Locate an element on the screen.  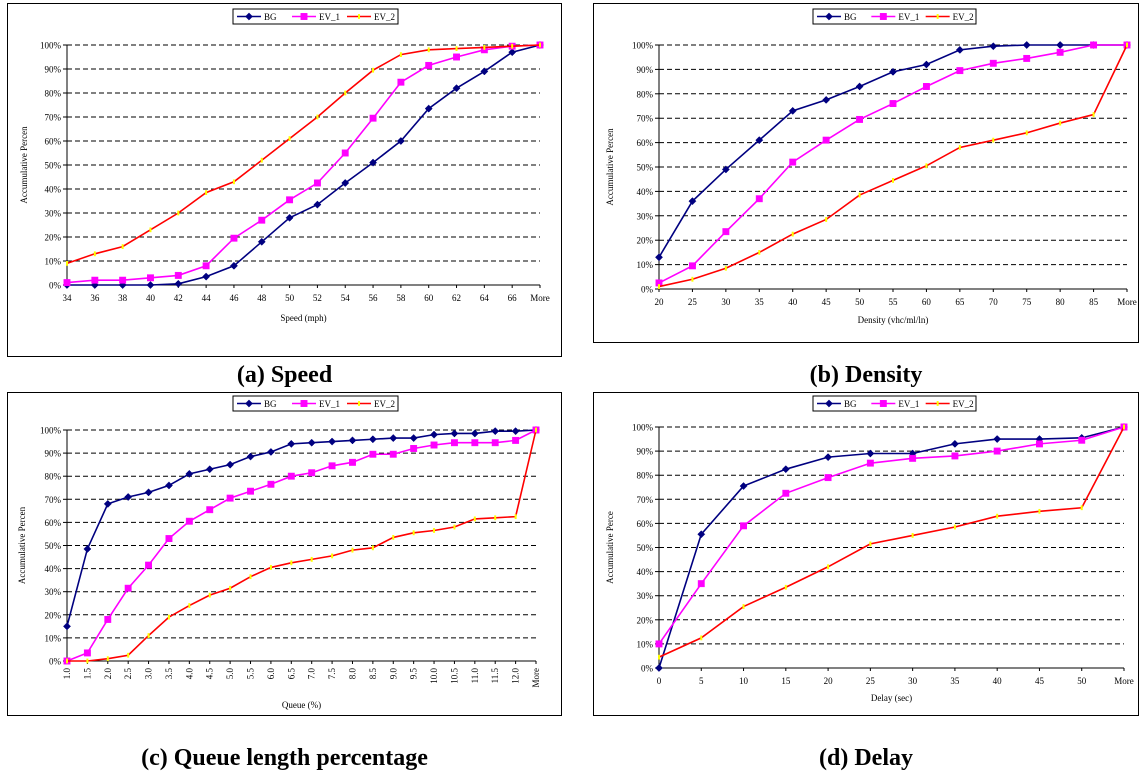
legend-label: EV_2 is located at coordinates (384, 404).